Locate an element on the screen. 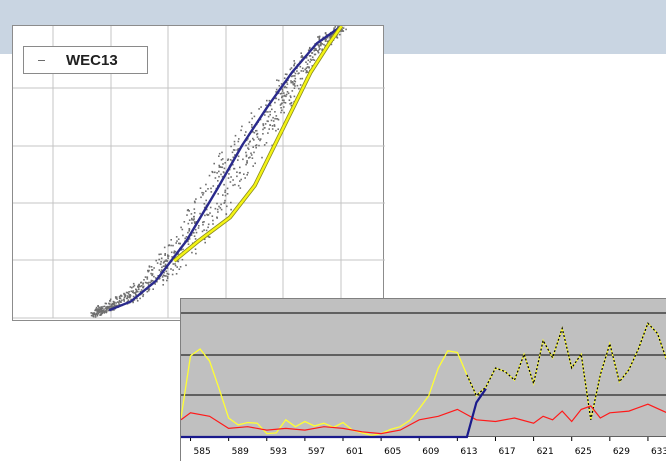 The image size is (666, 462). x-tick-label: 601 is located at coordinates (354, 452).